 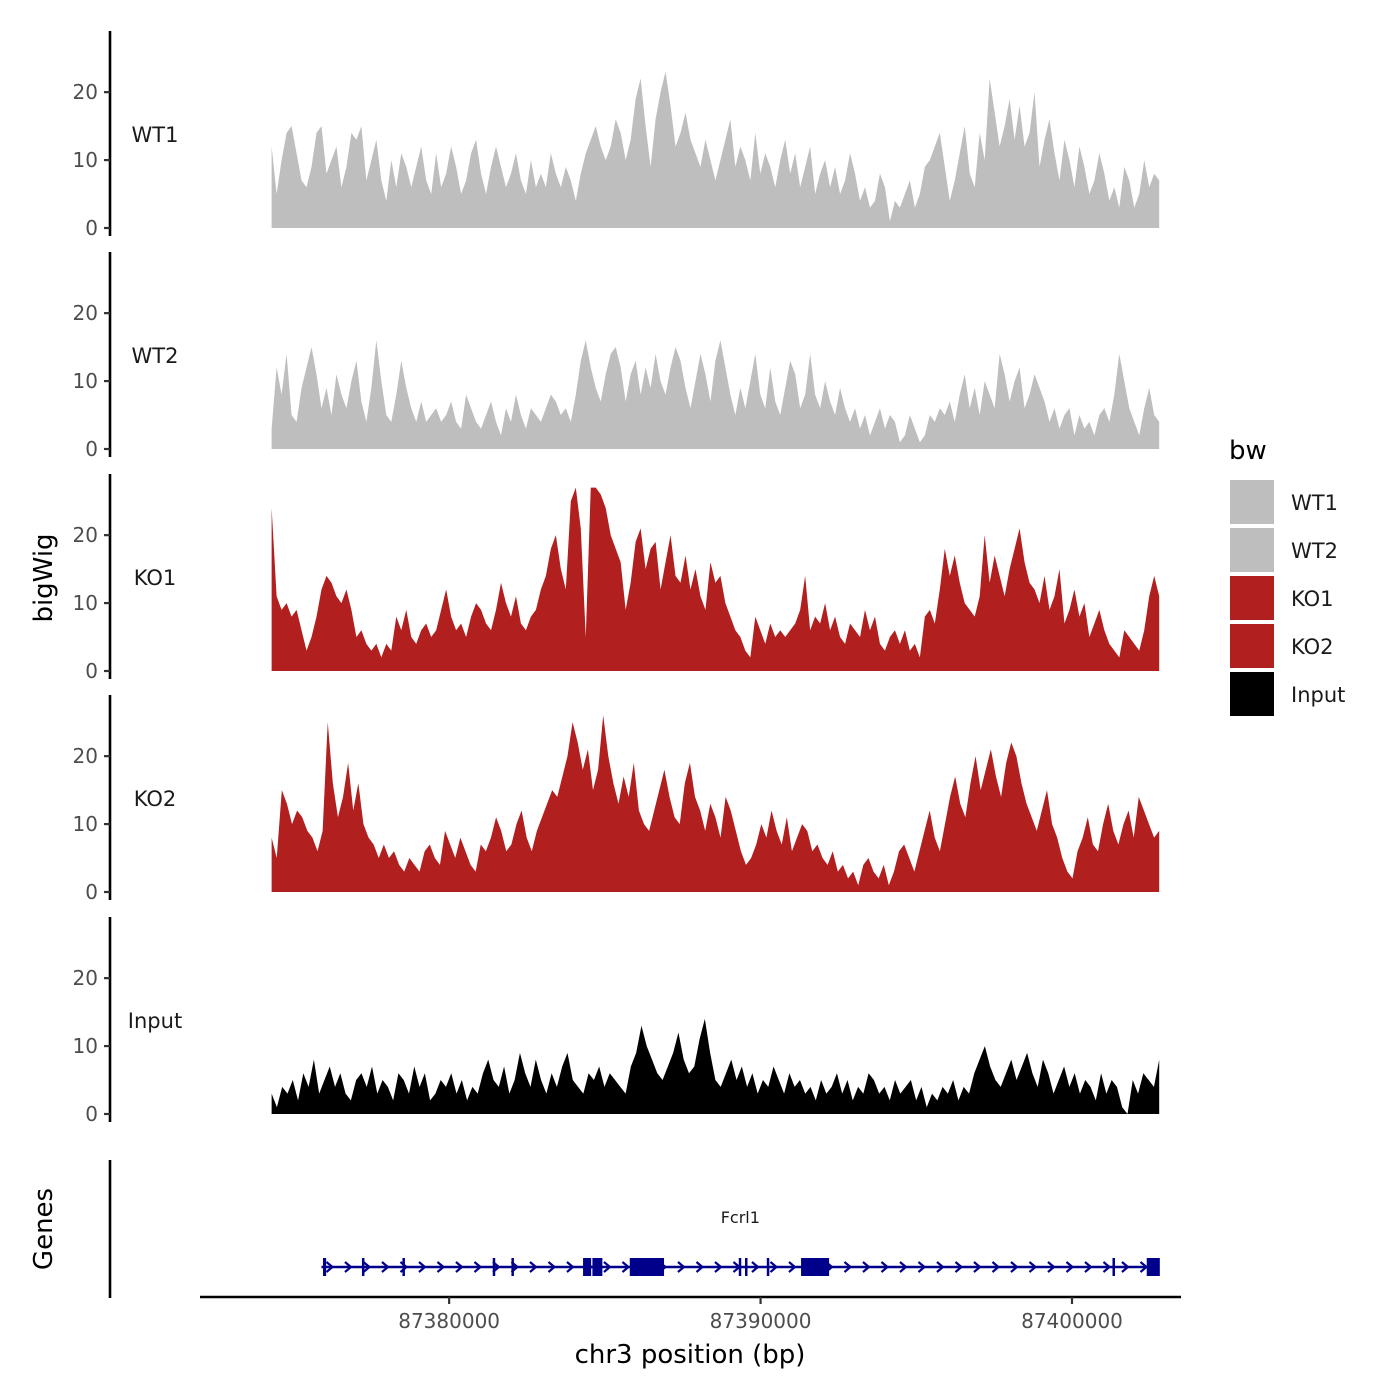 What do you see at coordinates (155, 1021) in the screenshot?
I see `track-label-input: Input` at bounding box center [155, 1021].